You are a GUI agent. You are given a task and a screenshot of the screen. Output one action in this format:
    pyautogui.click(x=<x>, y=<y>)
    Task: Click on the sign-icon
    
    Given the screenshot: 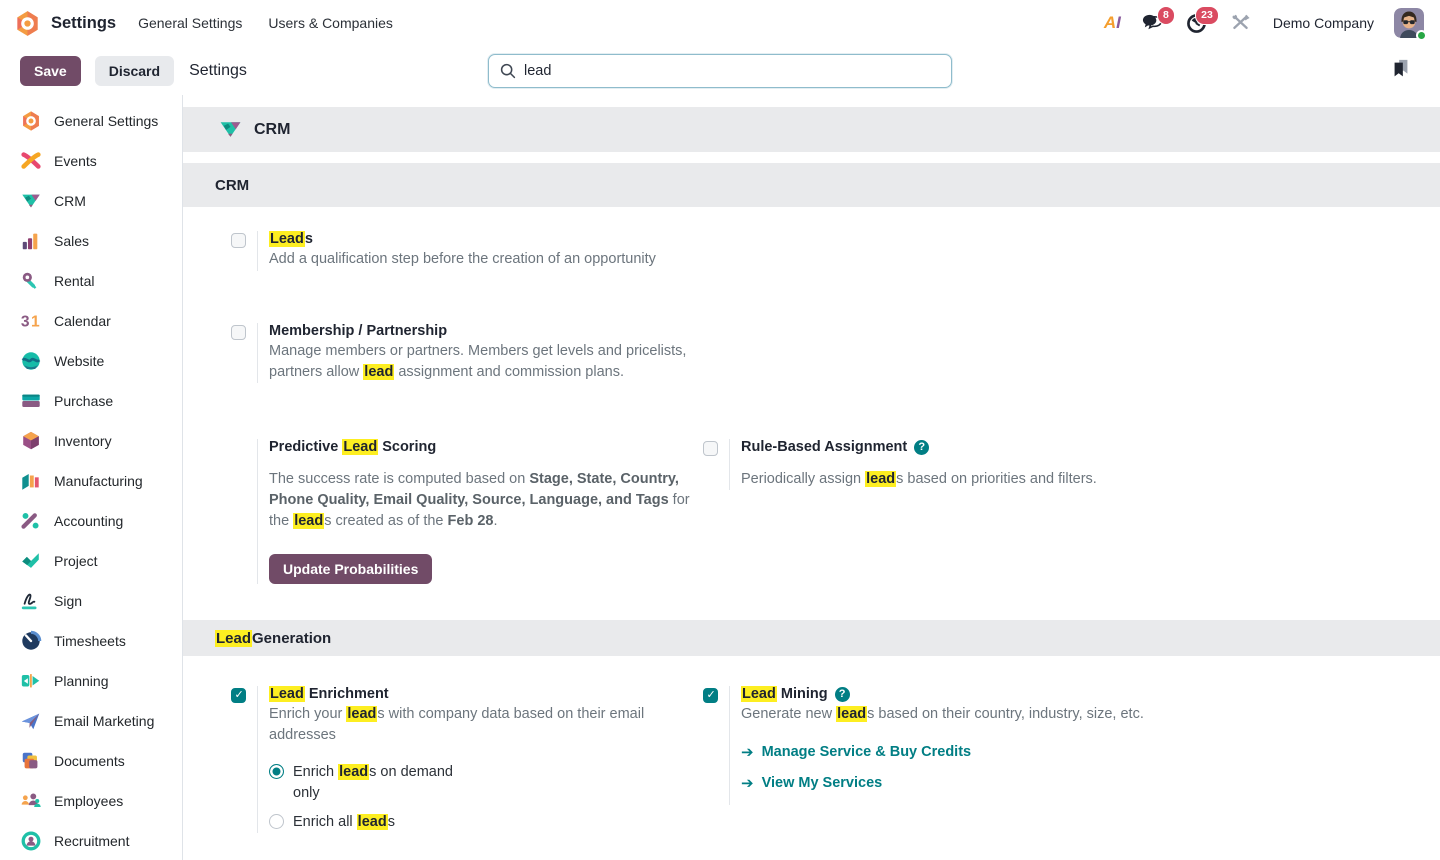 What is the action you would take?
    pyautogui.click(x=31, y=601)
    